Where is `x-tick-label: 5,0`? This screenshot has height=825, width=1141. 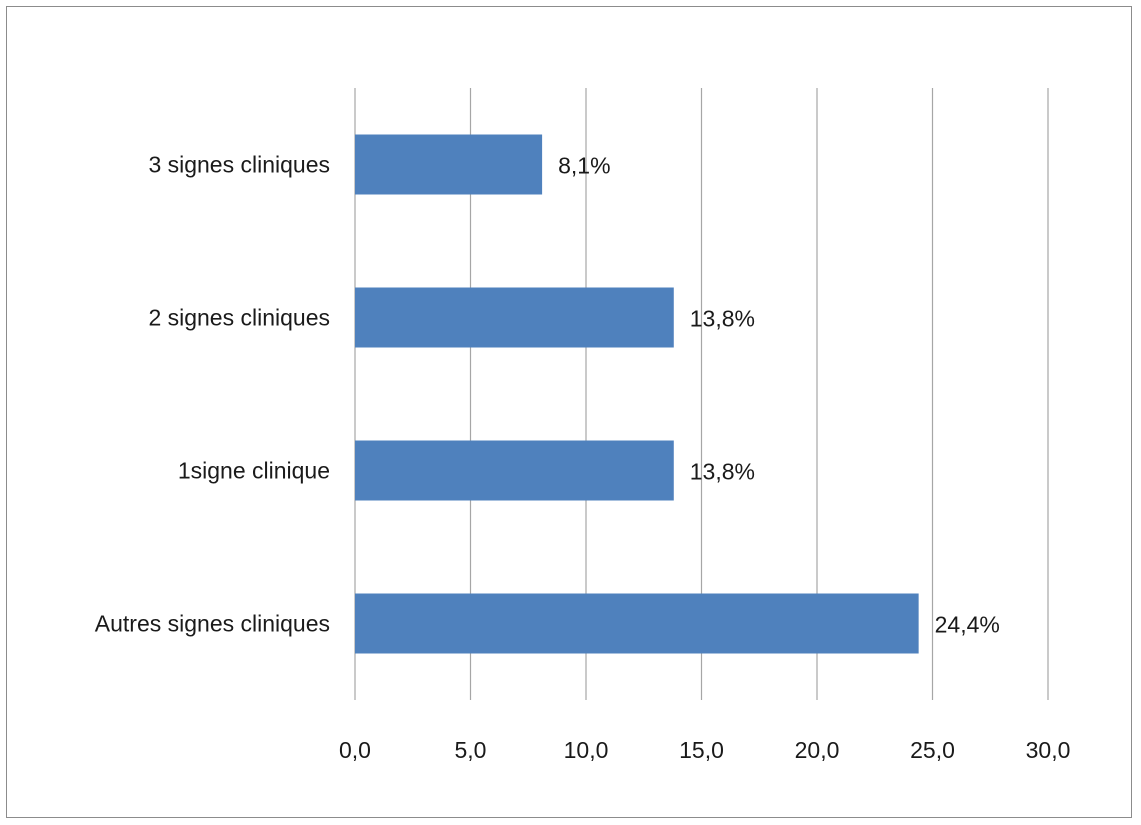 x-tick-label: 5,0 is located at coordinates (471, 750).